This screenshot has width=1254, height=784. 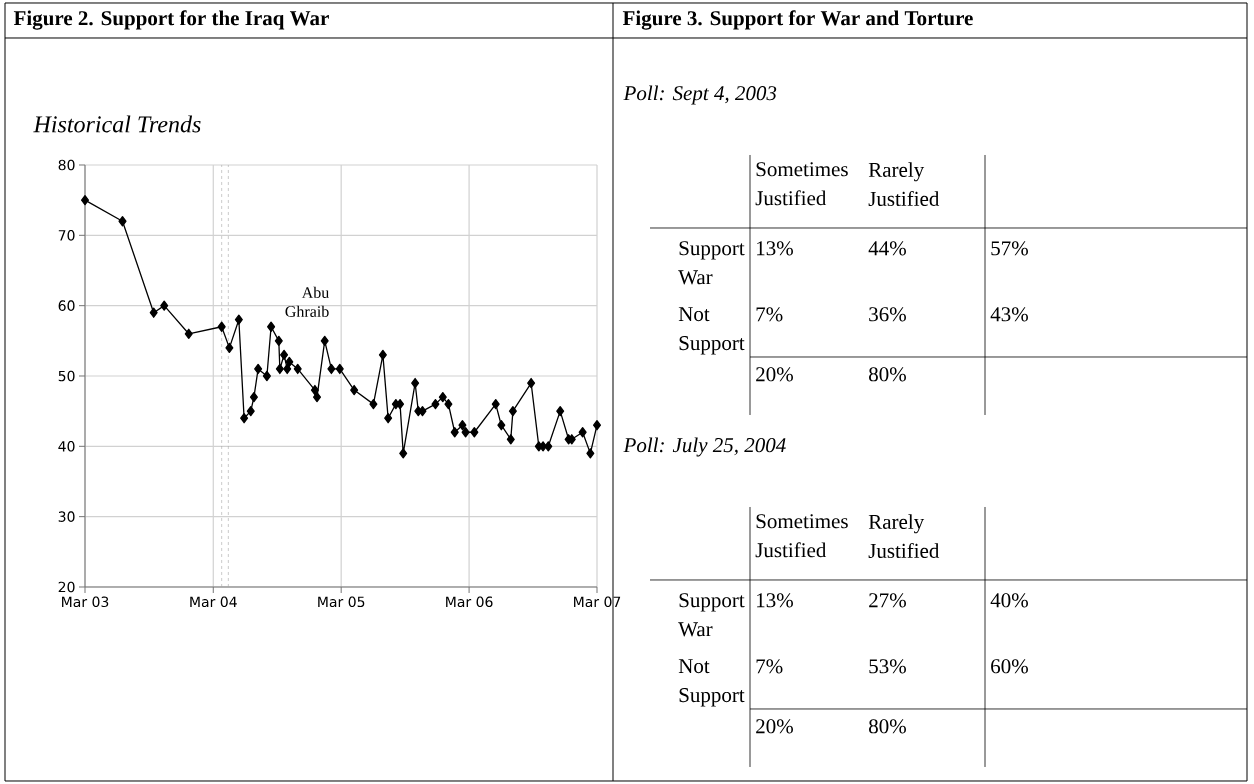 What do you see at coordinates (341, 602) in the screenshot?
I see `x-tick-label: Mar 05` at bounding box center [341, 602].